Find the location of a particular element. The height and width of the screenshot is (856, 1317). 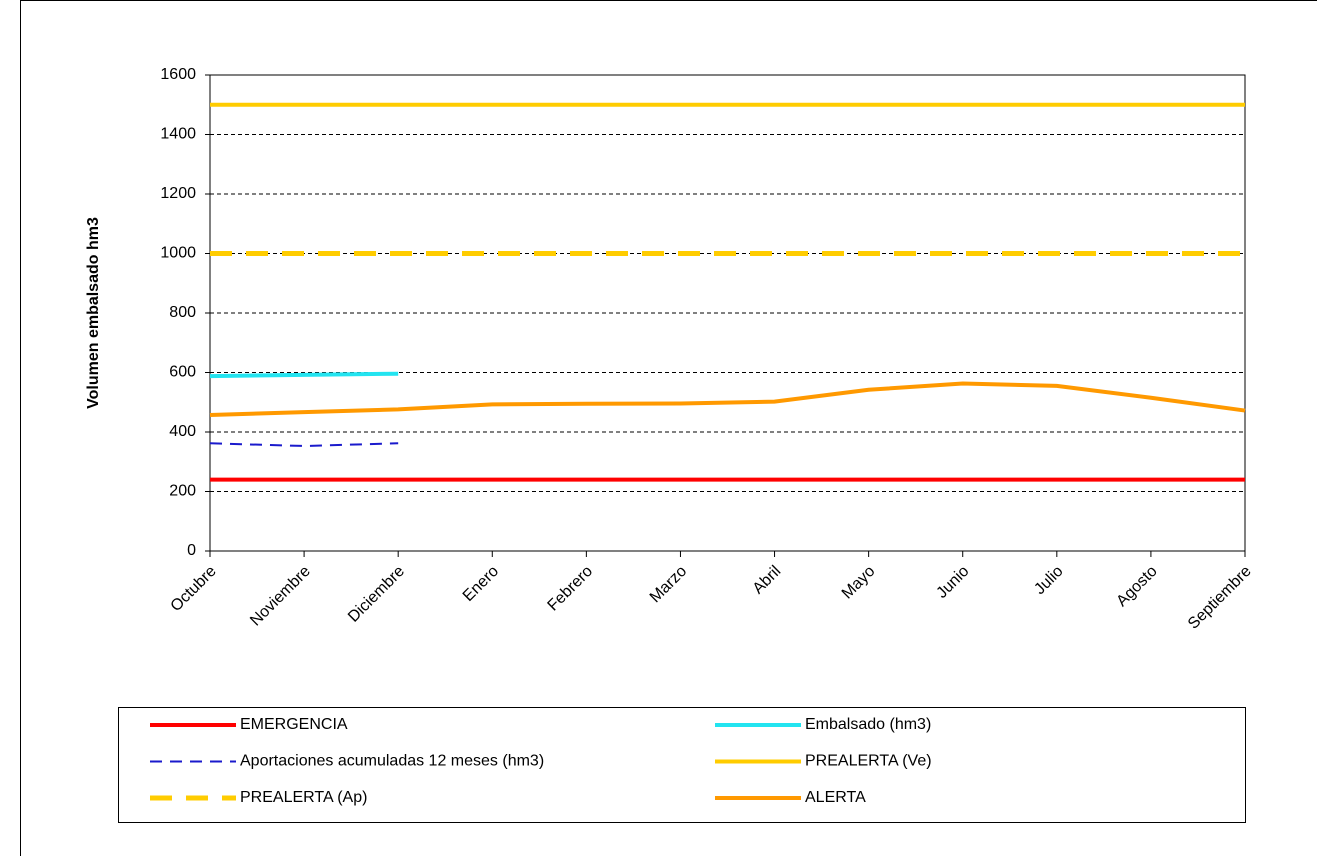

y-tick-label: 200 is located at coordinates (182, 491).